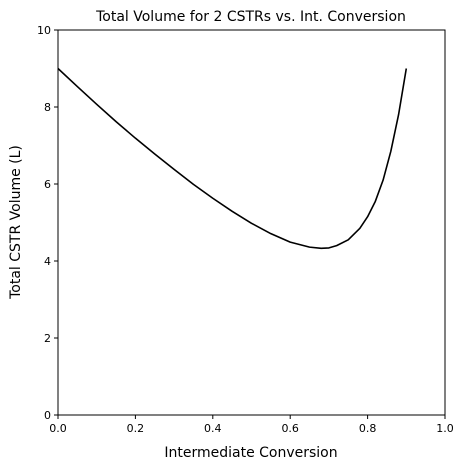 The height and width of the screenshot is (469, 466). Describe the element at coordinates (47, 107) in the screenshot. I see `y-tick-label: 8` at that location.